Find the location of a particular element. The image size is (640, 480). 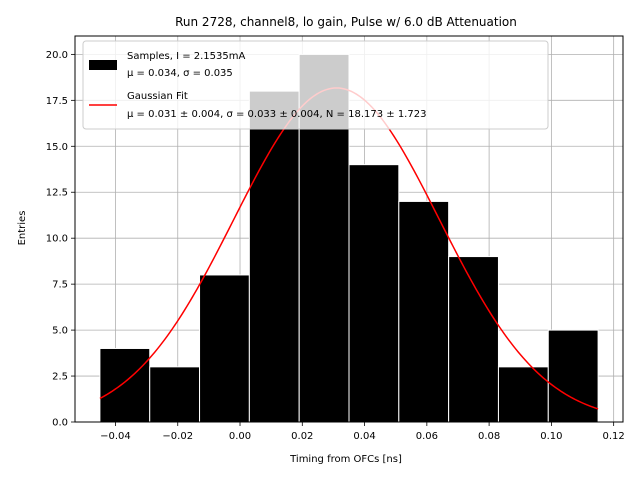

legend-box is located at coordinates (315, 85).